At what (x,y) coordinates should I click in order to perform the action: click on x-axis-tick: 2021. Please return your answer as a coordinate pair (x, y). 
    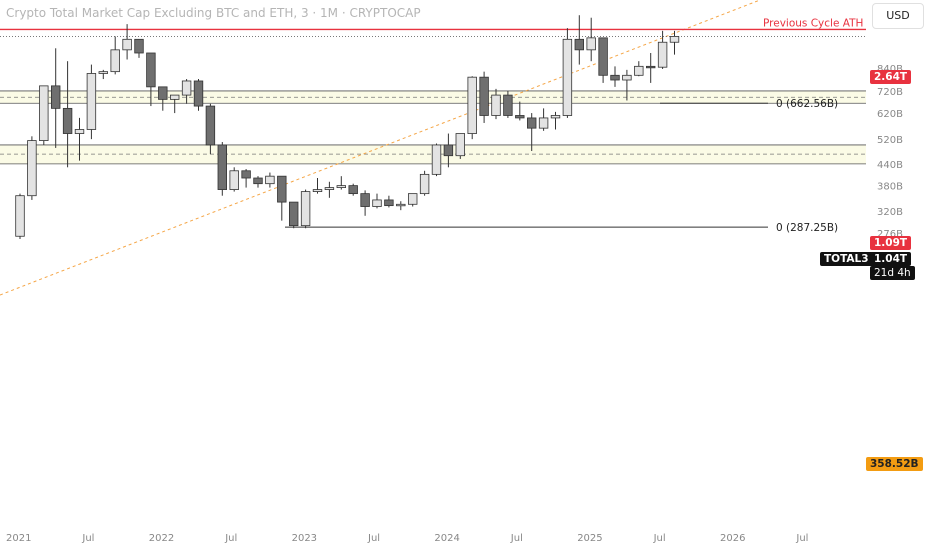
    Looking at the image, I should click on (18, 538).